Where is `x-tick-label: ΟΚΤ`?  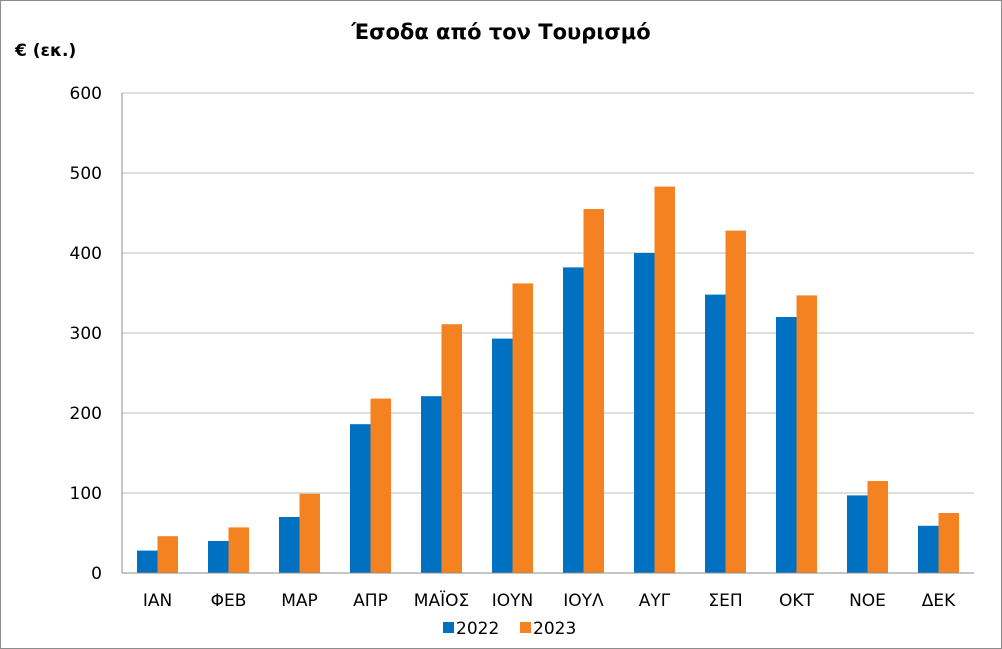 x-tick-label: ΟΚΤ is located at coordinates (797, 601).